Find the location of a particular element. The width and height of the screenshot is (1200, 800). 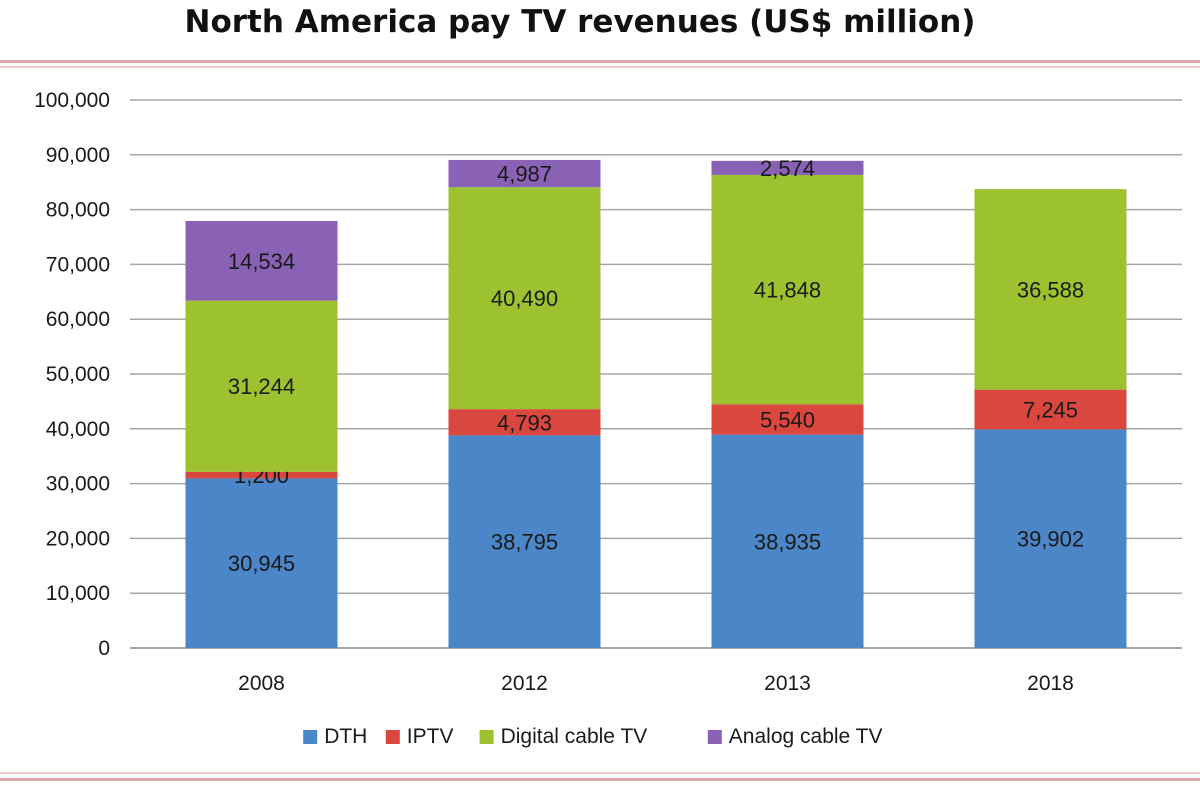

legend-label: Digital cable TV is located at coordinates (574, 736).